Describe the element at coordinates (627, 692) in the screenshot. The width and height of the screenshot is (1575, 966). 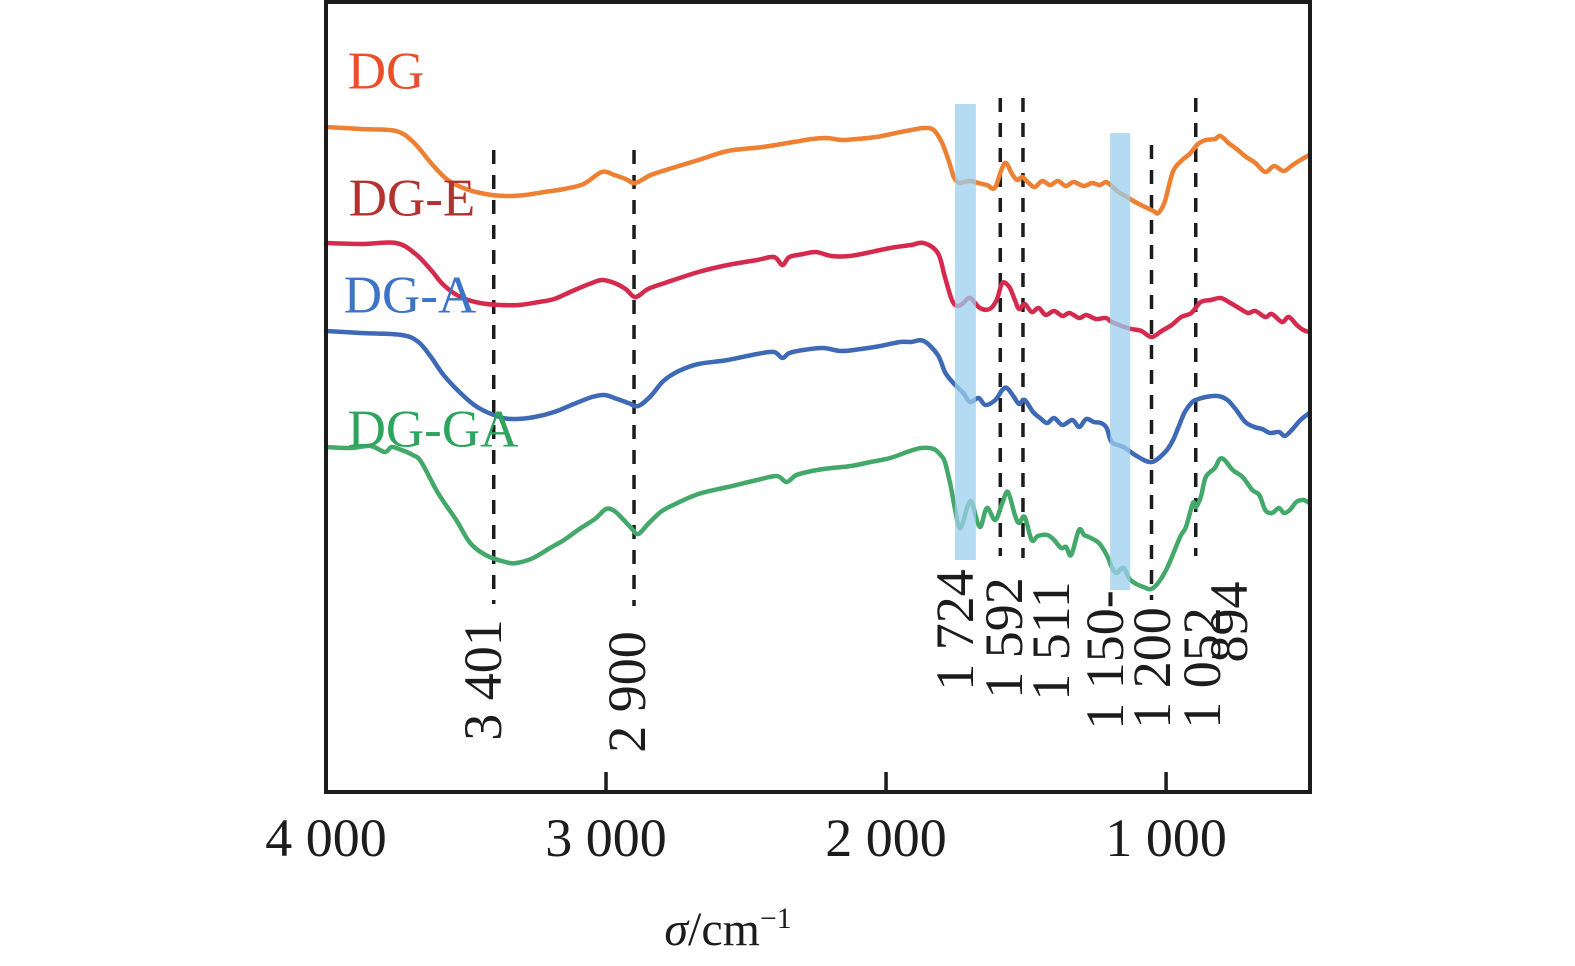
I see `wavenumber-annotation: 2 900` at that location.